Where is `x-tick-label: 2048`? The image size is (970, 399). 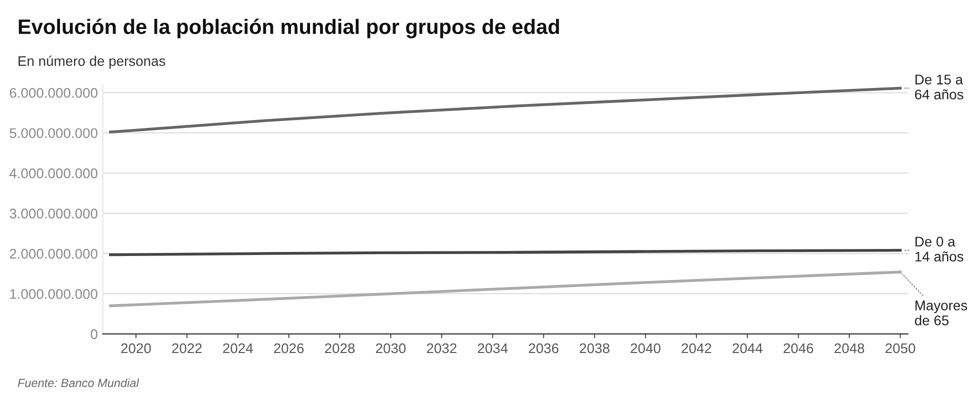
x-tick-label: 2048 is located at coordinates (849, 348).